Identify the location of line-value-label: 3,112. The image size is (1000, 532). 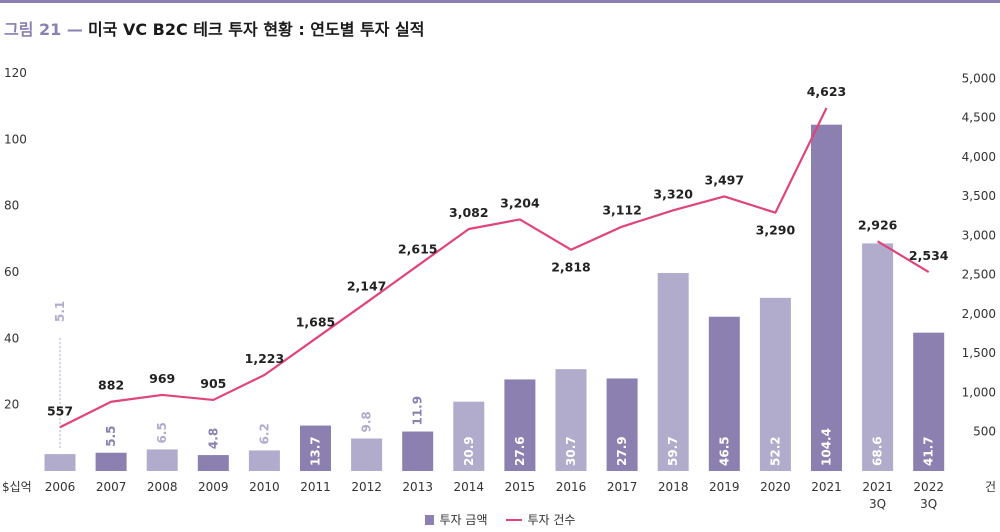
(622, 210).